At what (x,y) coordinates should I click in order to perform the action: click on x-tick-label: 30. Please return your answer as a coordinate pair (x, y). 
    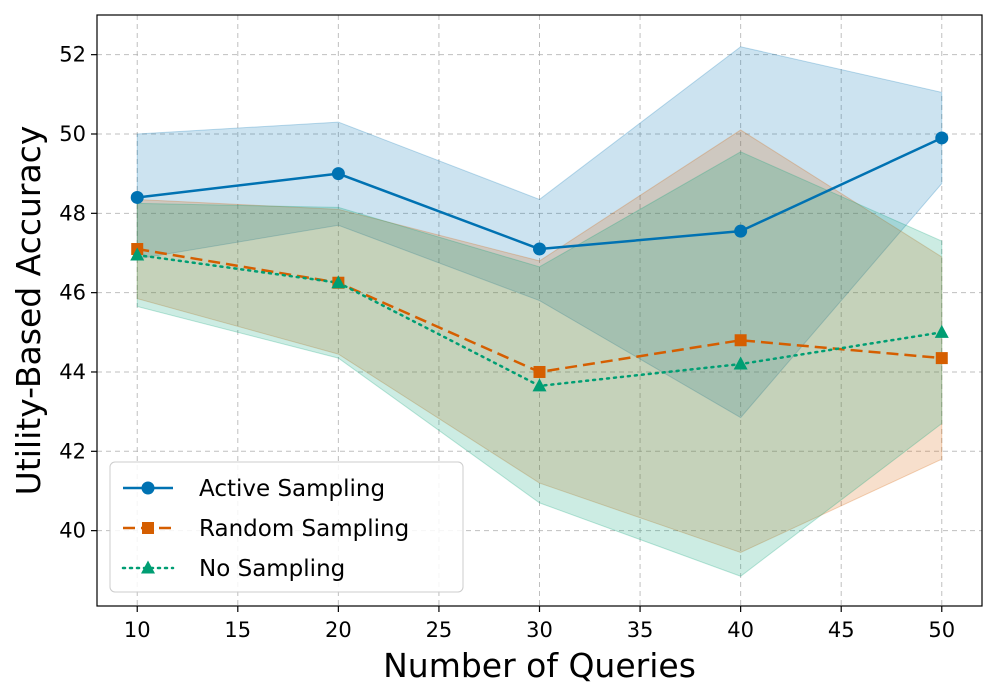
    Looking at the image, I should click on (539, 630).